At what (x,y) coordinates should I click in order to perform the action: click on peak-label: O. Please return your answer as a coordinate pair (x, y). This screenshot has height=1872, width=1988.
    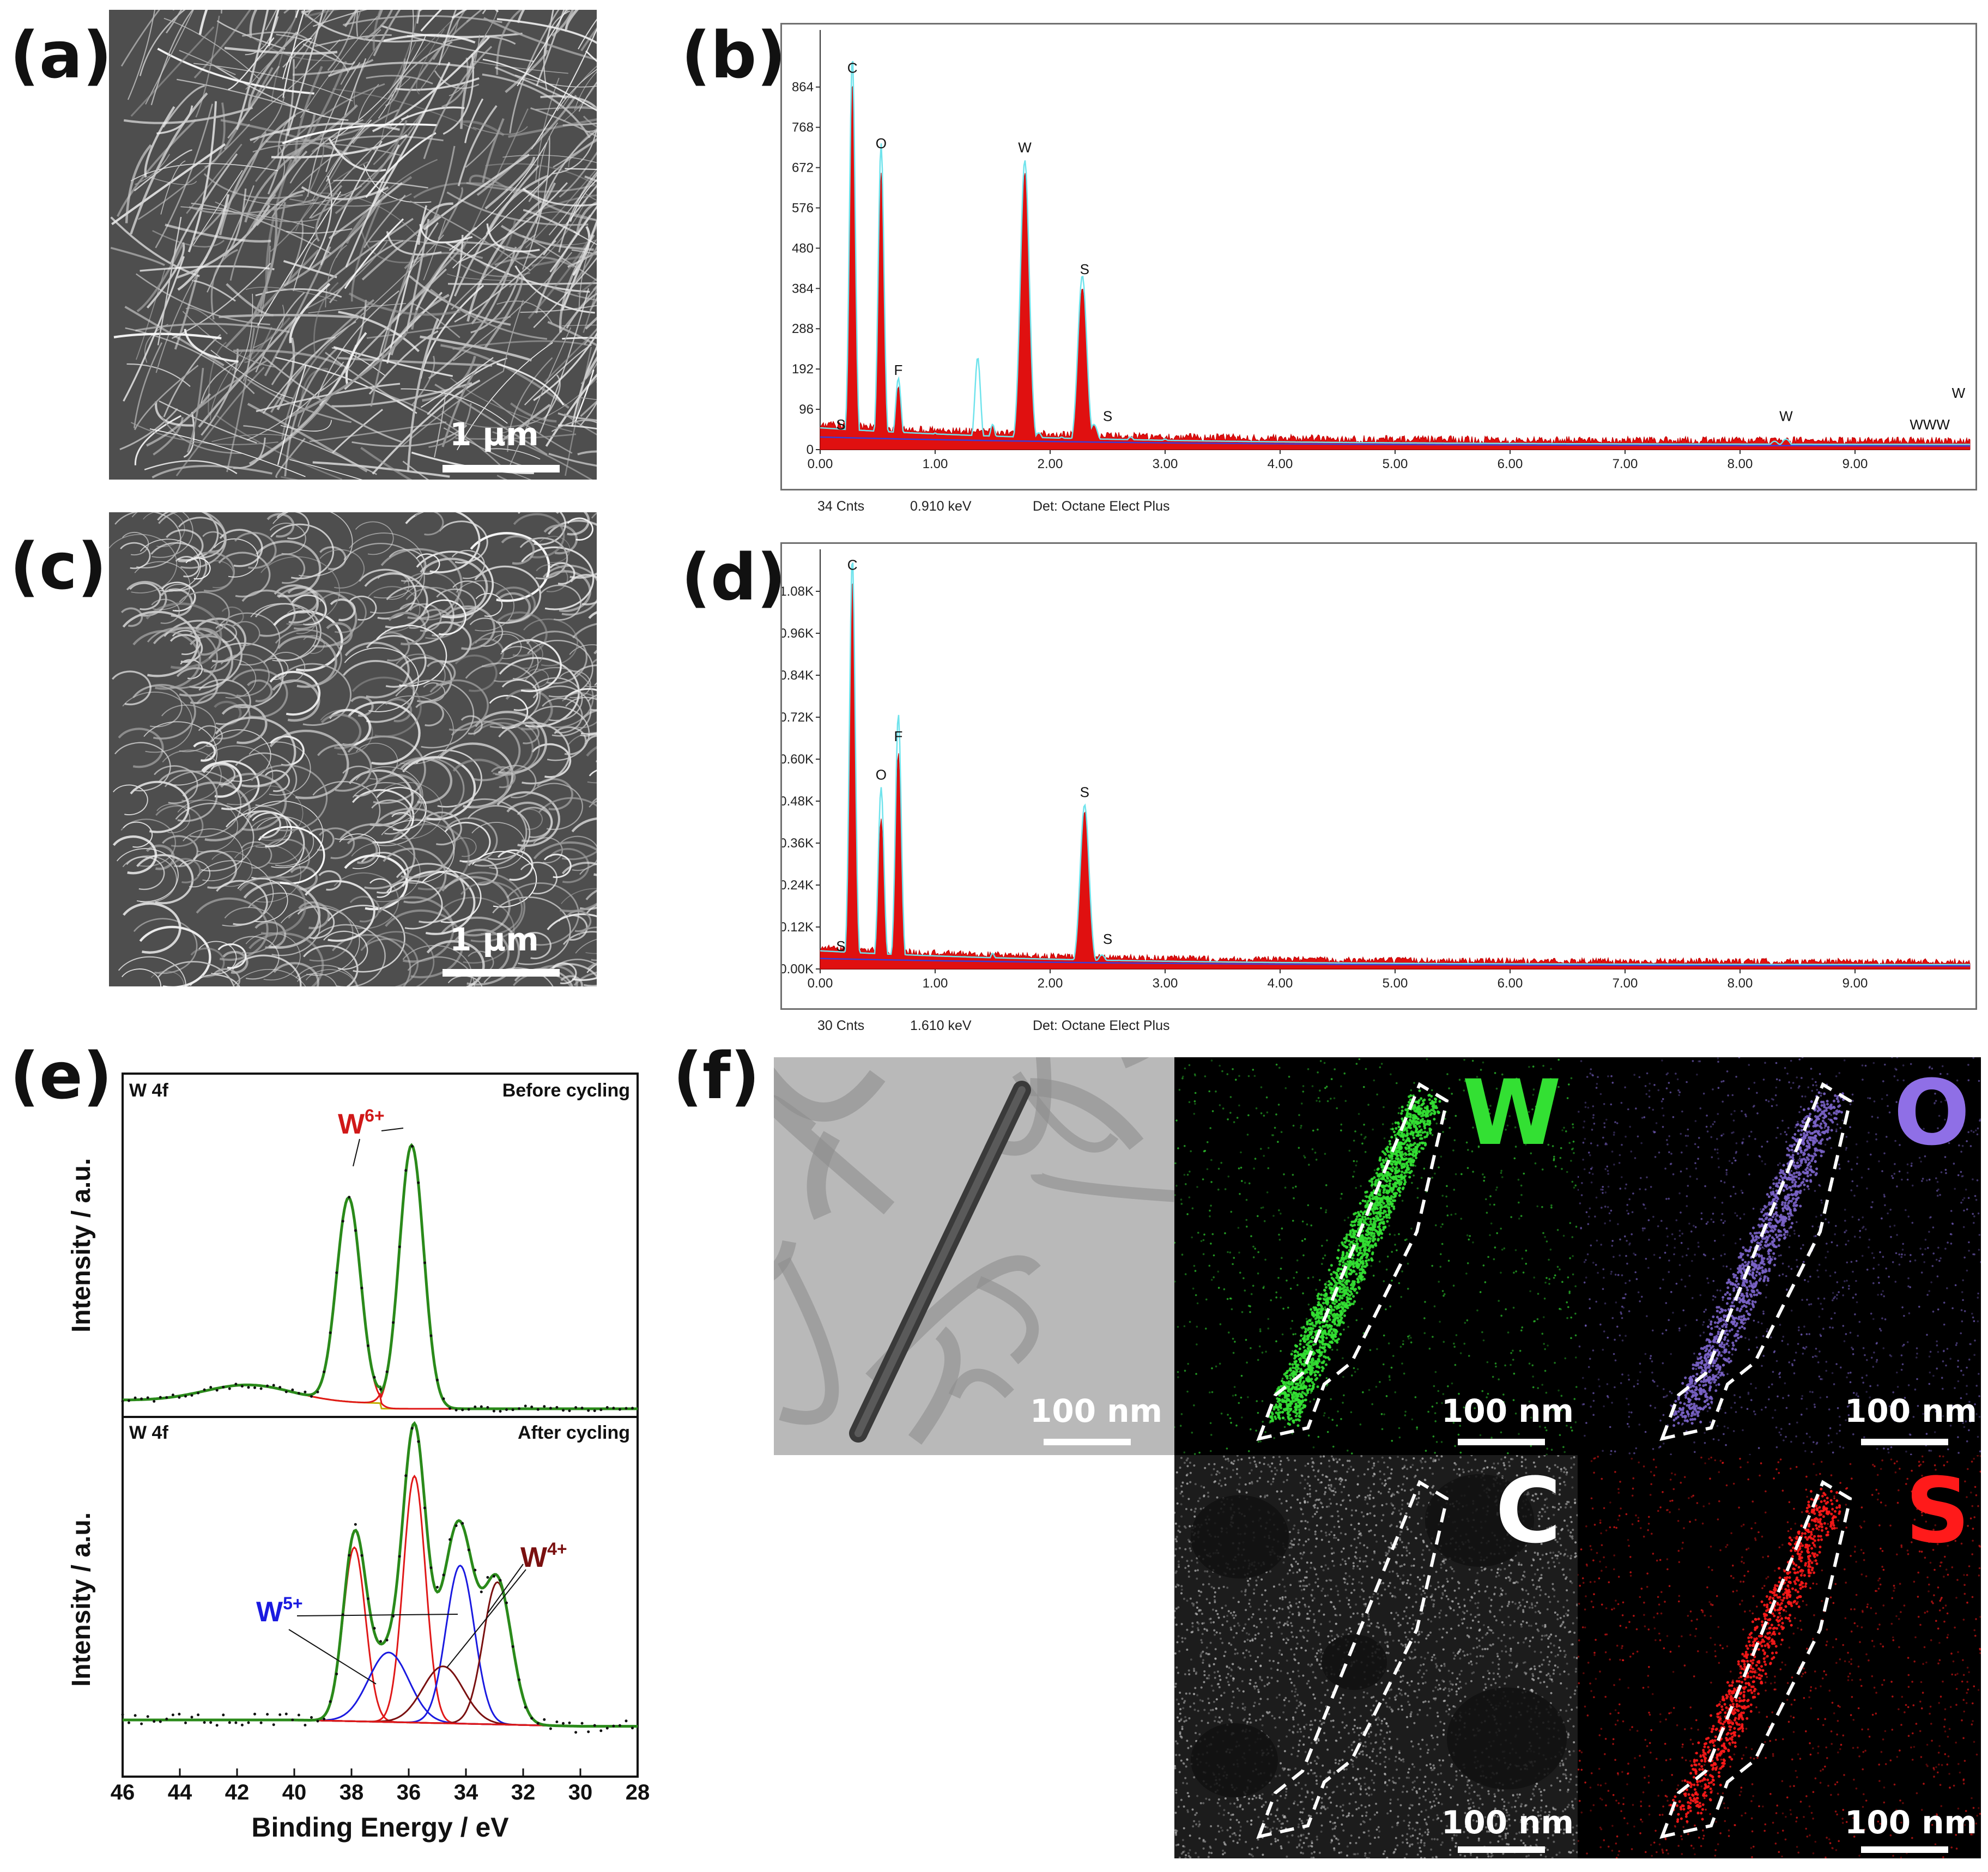
    Looking at the image, I should click on (881, 143).